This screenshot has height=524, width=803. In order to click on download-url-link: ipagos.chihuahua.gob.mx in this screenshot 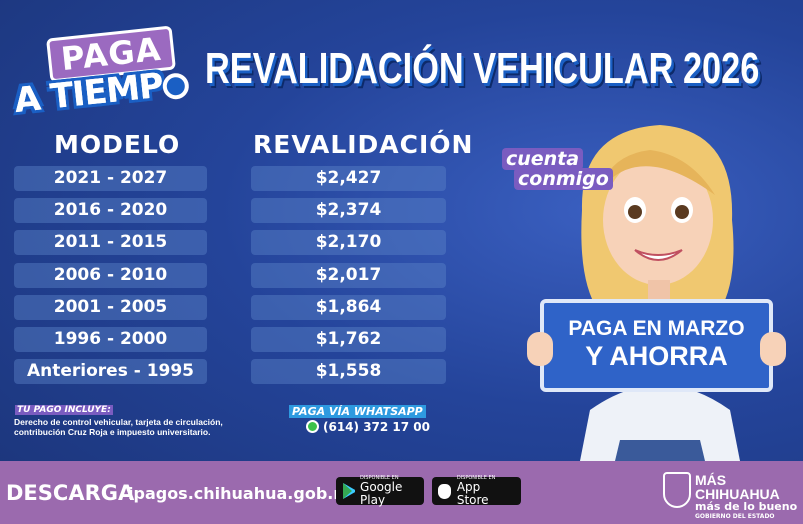, I will do `click(244, 493)`.